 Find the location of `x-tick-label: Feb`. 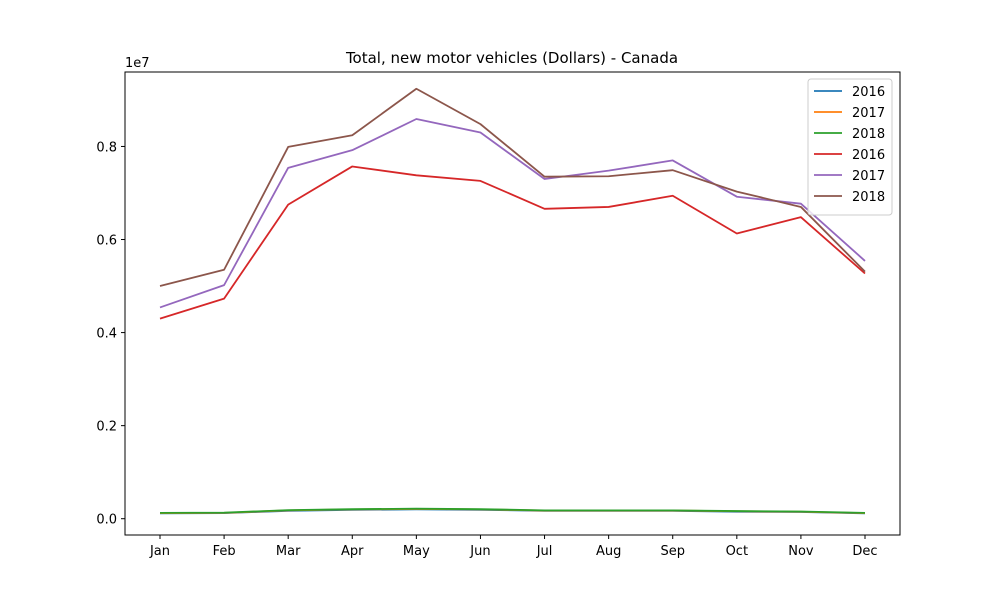

x-tick-label: Feb is located at coordinates (224, 551).